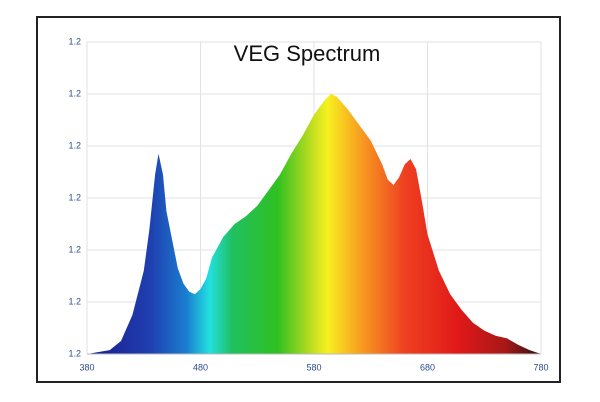  Describe the element at coordinates (427, 367) in the screenshot. I see `x-tick-label: 680` at that location.